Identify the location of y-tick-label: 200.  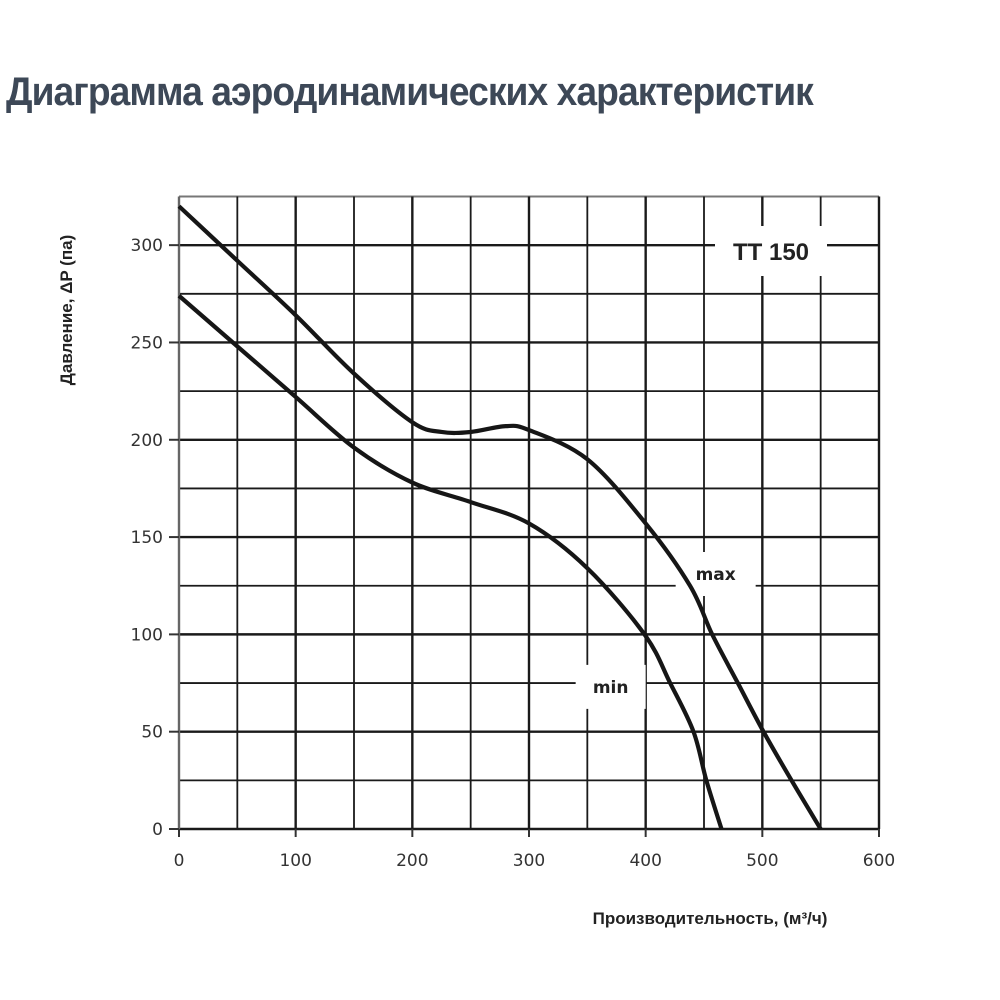
(147, 441).